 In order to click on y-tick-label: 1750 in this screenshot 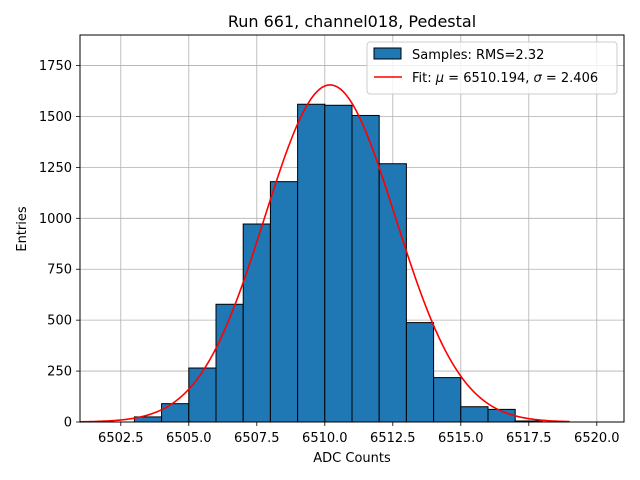, I will do `click(55, 66)`.